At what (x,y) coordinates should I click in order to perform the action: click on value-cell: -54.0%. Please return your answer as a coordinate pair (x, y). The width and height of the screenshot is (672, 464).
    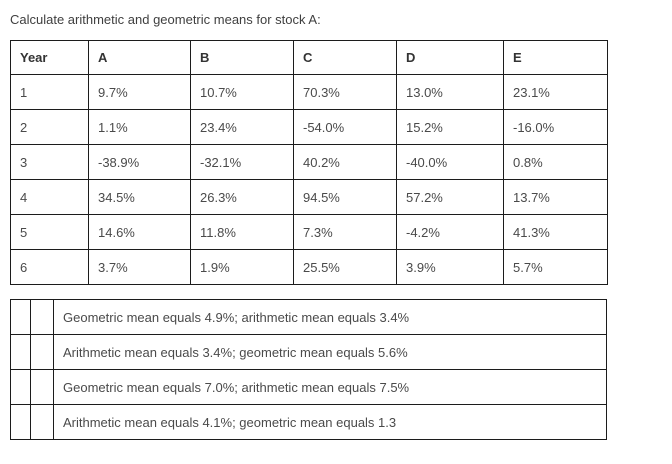
    Looking at the image, I should click on (345, 127).